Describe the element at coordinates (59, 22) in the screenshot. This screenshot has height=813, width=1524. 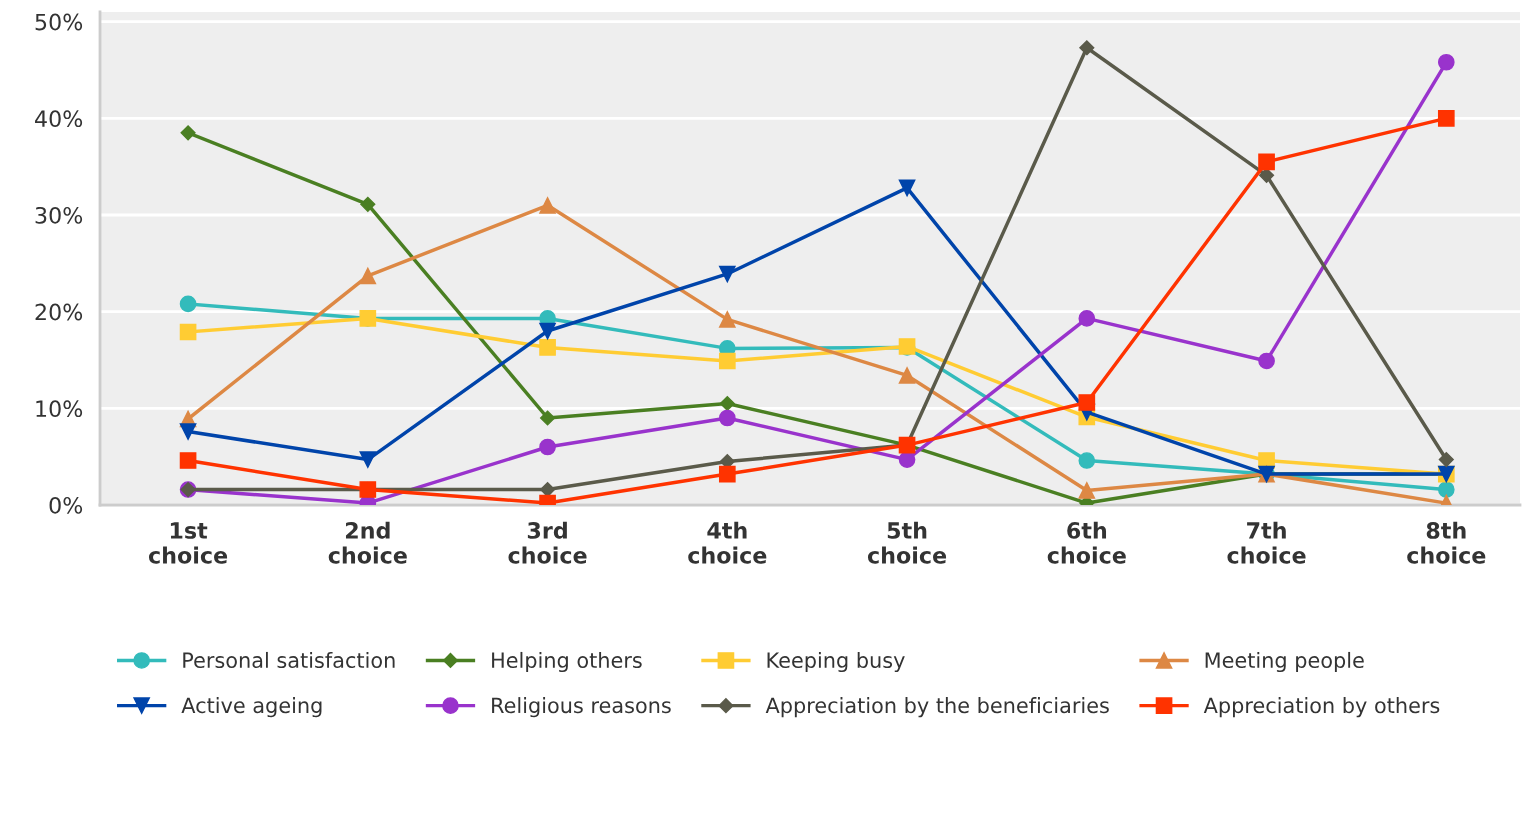
I see `y-tick-label: 50%` at that location.